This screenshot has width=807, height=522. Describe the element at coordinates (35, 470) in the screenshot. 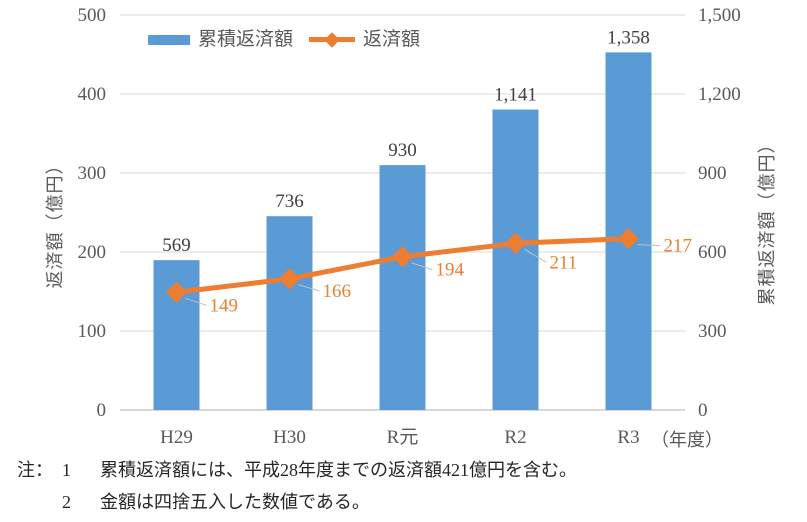

I see `note-prefix: 注：` at that location.